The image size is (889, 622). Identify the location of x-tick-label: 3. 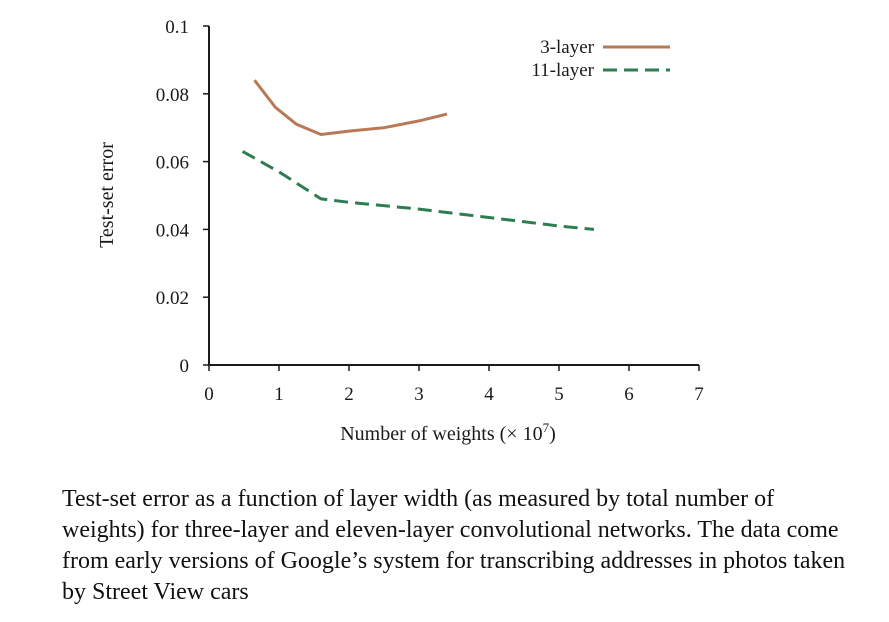
(419, 394).